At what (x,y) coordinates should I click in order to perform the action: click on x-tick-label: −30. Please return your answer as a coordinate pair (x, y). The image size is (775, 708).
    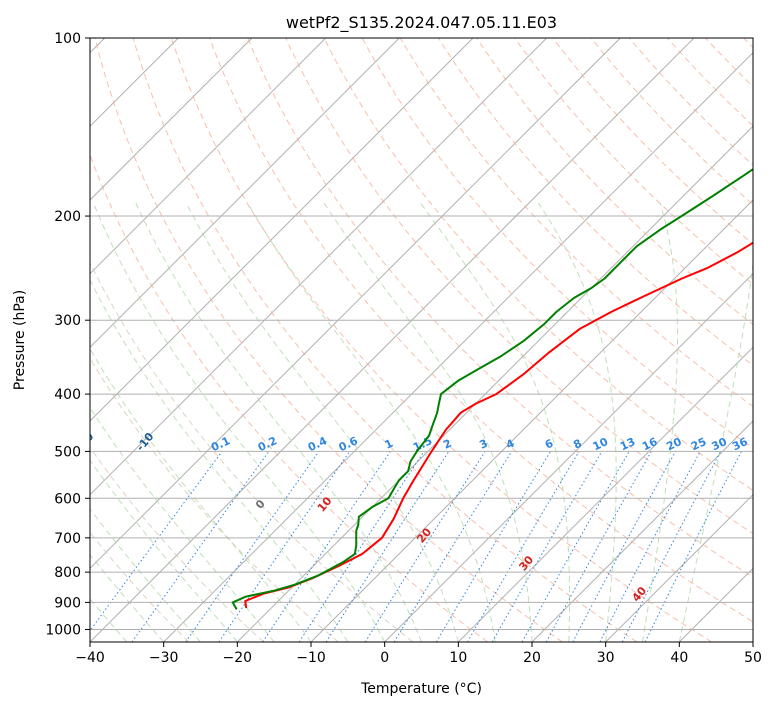
    Looking at the image, I should click on (164, 658).